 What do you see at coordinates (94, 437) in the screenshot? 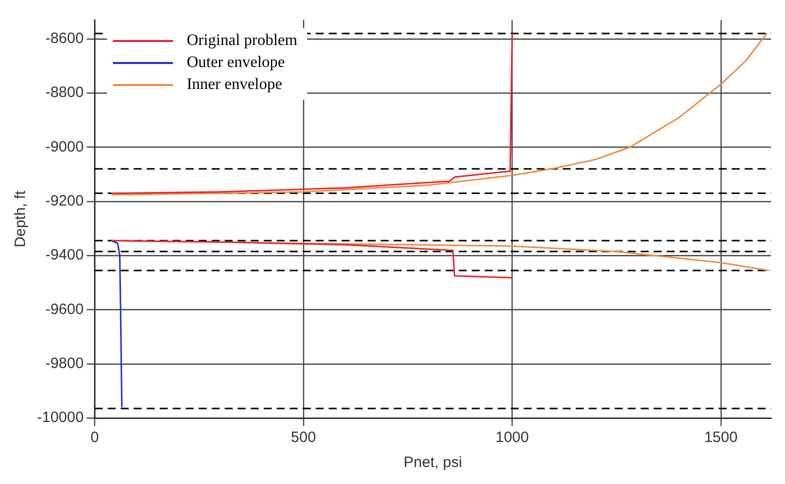
I see `x-tick-label: 0` at bounding box center [94, 437].